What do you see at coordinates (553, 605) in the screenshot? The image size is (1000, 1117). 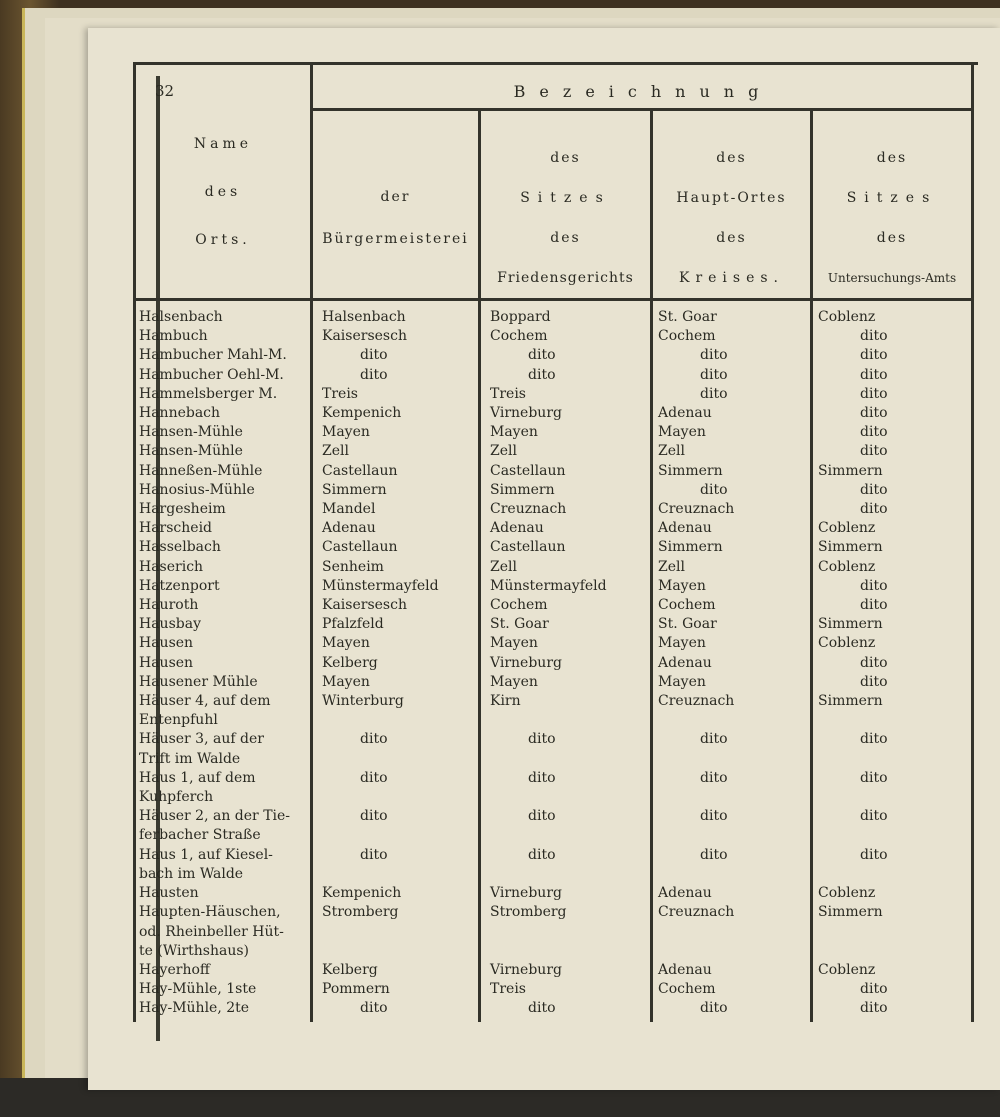 I see `table-row: Hauroth Kaisersesch Cochem Cochem dito` at bounding box center [553, 605].